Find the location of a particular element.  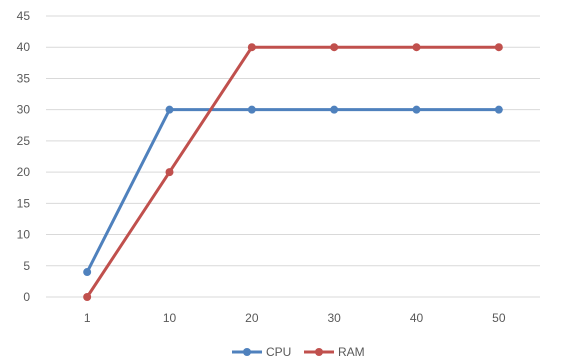

y-tick-label: 0 is located at coordinates (26, 297).